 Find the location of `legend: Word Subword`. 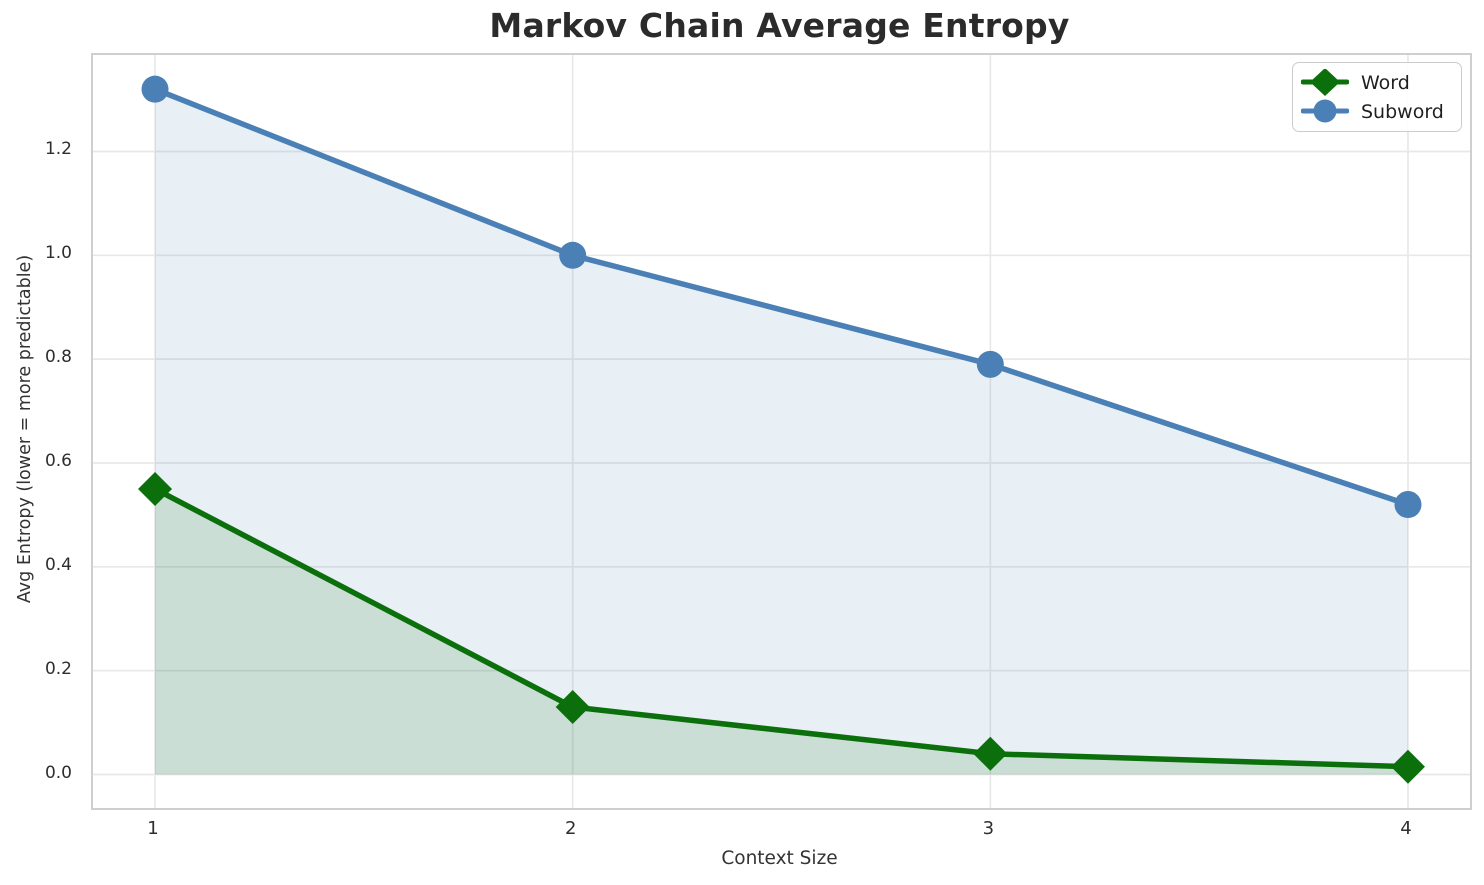

legend: Word Subword is located at coordinates (1377, 97).